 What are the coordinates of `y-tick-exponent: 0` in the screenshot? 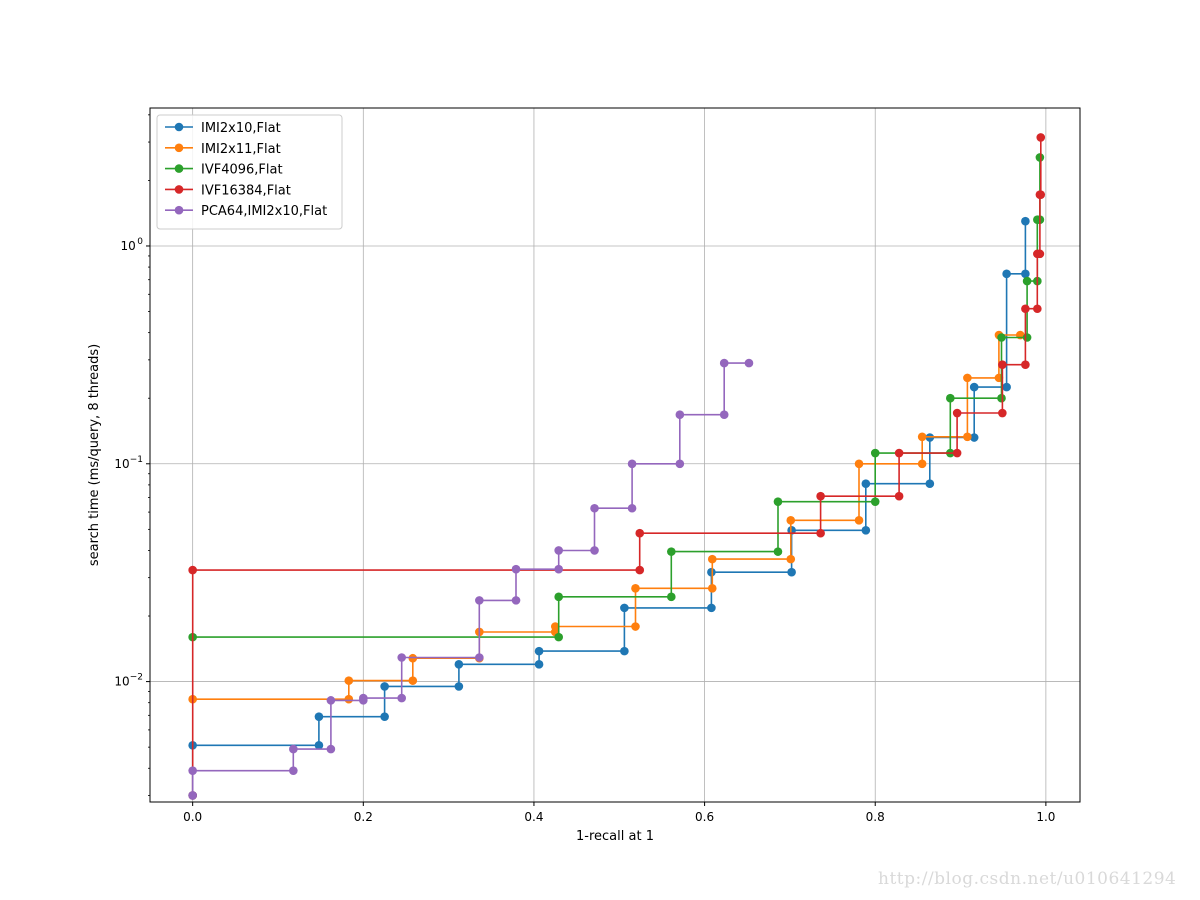 It's located at (140, 242).